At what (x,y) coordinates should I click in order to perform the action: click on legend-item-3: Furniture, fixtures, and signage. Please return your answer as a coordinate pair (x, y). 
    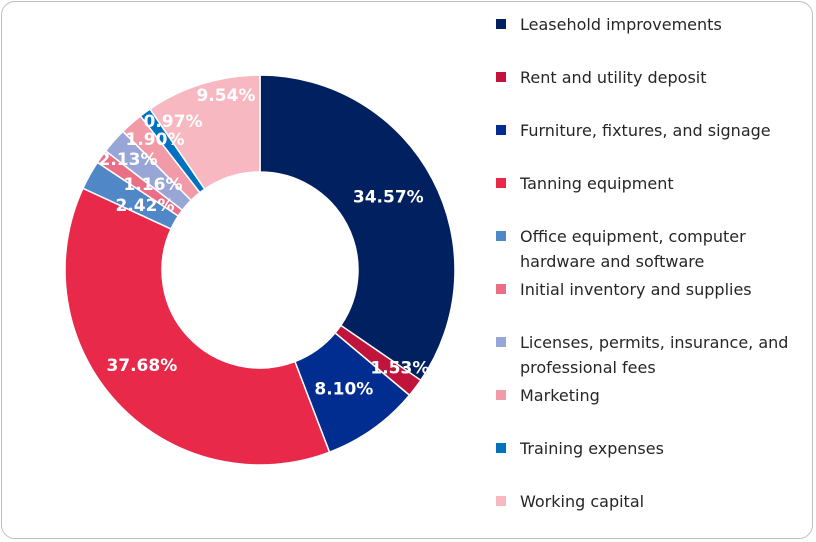
    Looking at the image, I should click on (650, 130).